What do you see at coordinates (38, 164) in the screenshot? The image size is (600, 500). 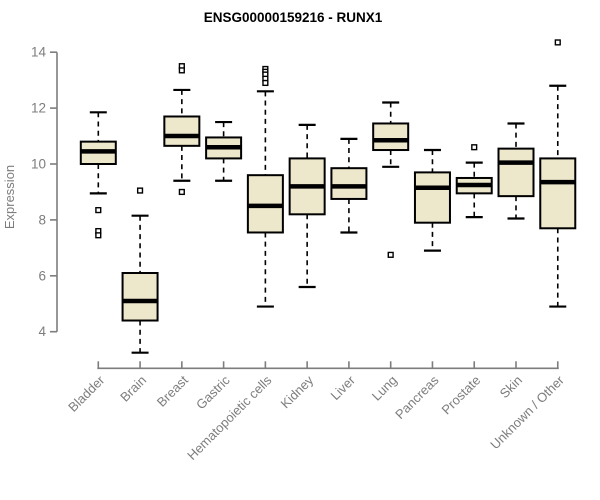 I see `y-tick-label: 10` at bounding box center [38, 164].